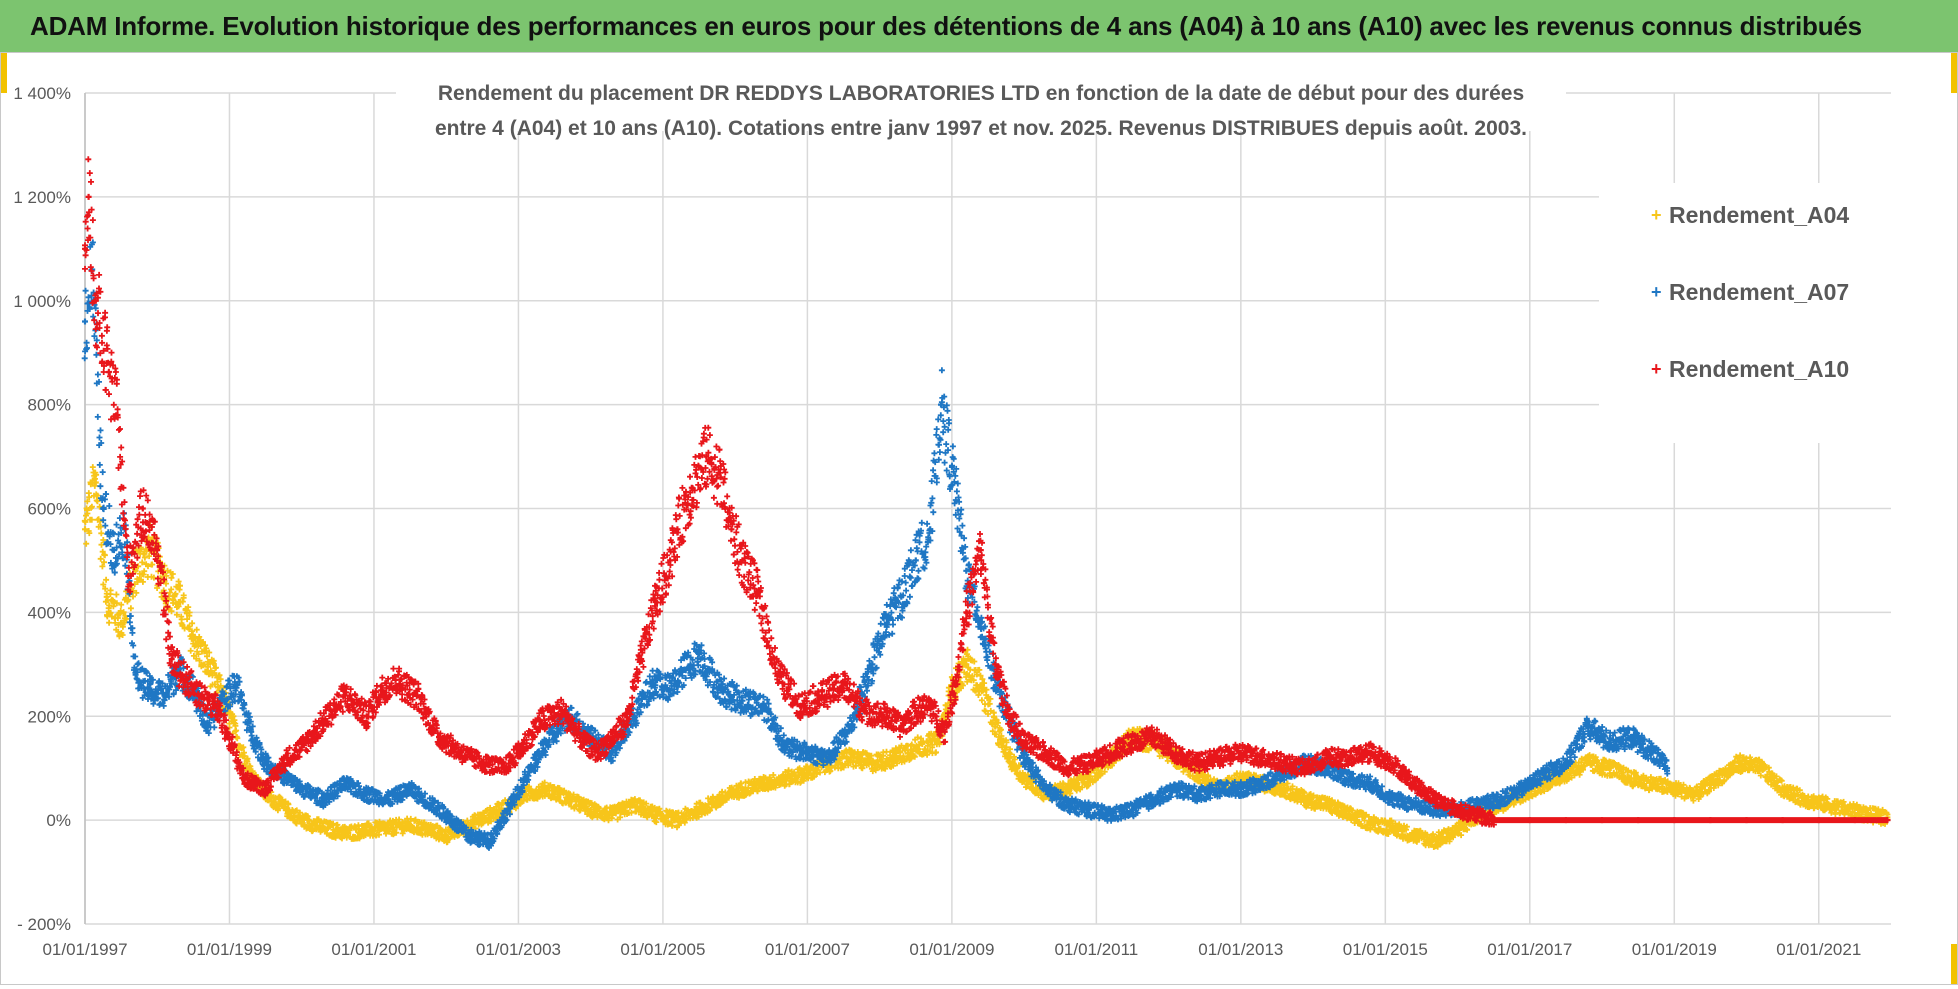 This screenshot has width=1958, height=989. What do you see at coordinates (662, 949) in the screenshot?
I see `x-tick-label: 01/01/2005` at bounding box center [662, 949].